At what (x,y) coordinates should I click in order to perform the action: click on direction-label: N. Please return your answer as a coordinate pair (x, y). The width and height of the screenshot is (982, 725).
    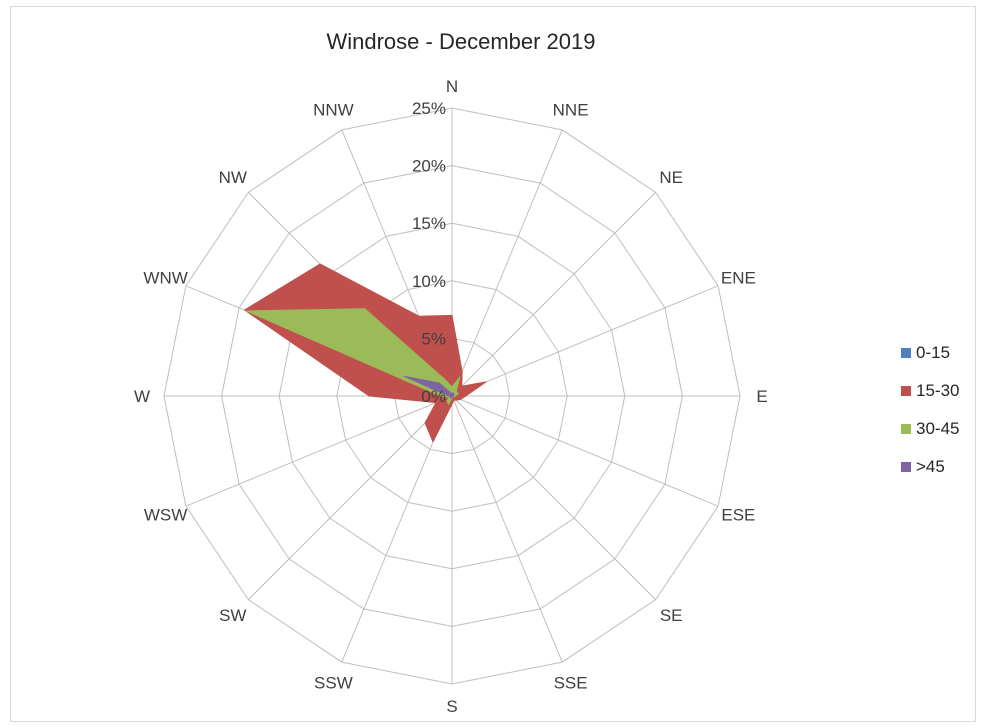
    Looking at the image, I should click on (452, 86).